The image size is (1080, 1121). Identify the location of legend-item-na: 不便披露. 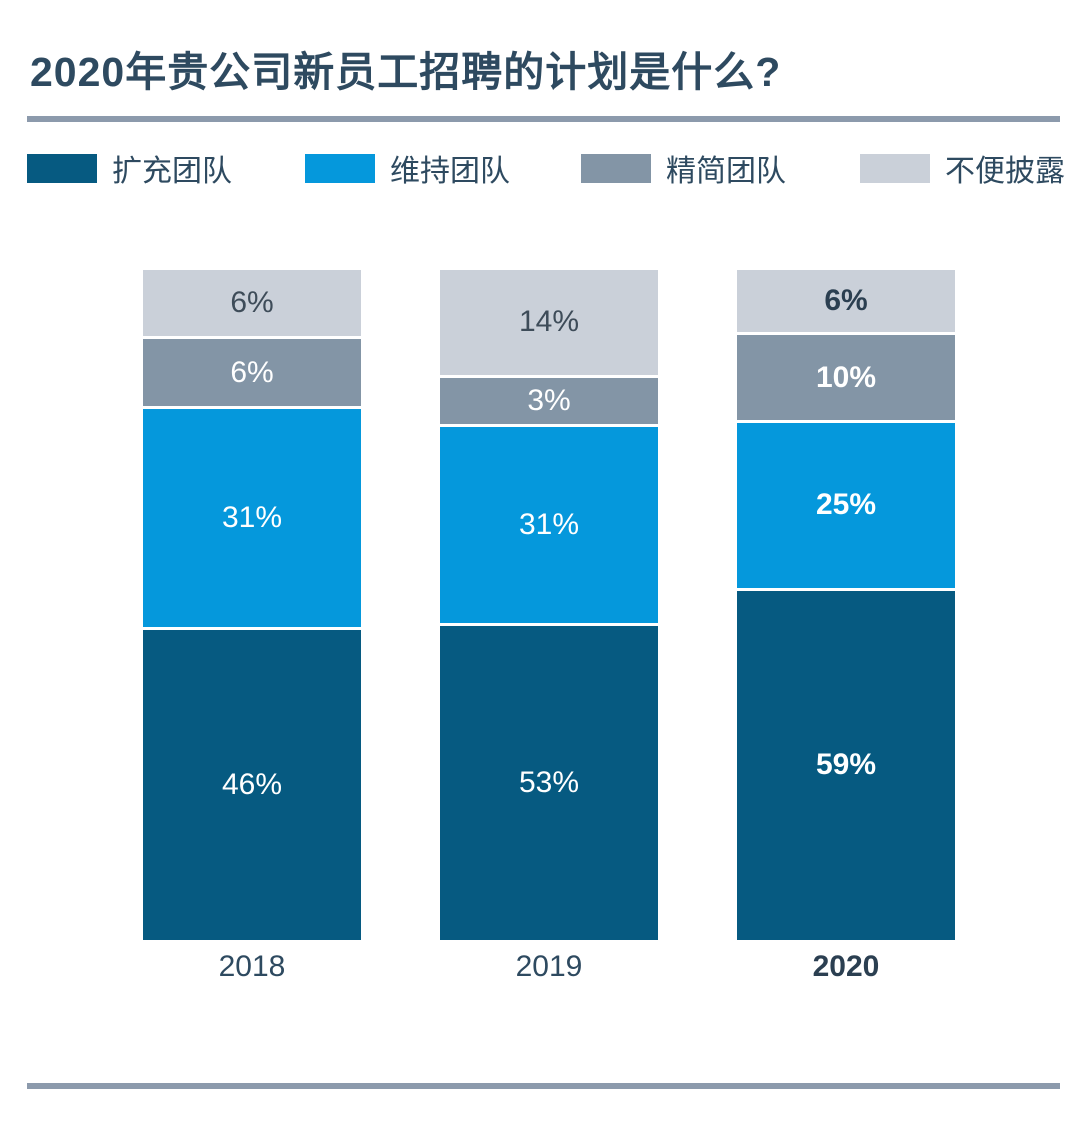
(962, 170).